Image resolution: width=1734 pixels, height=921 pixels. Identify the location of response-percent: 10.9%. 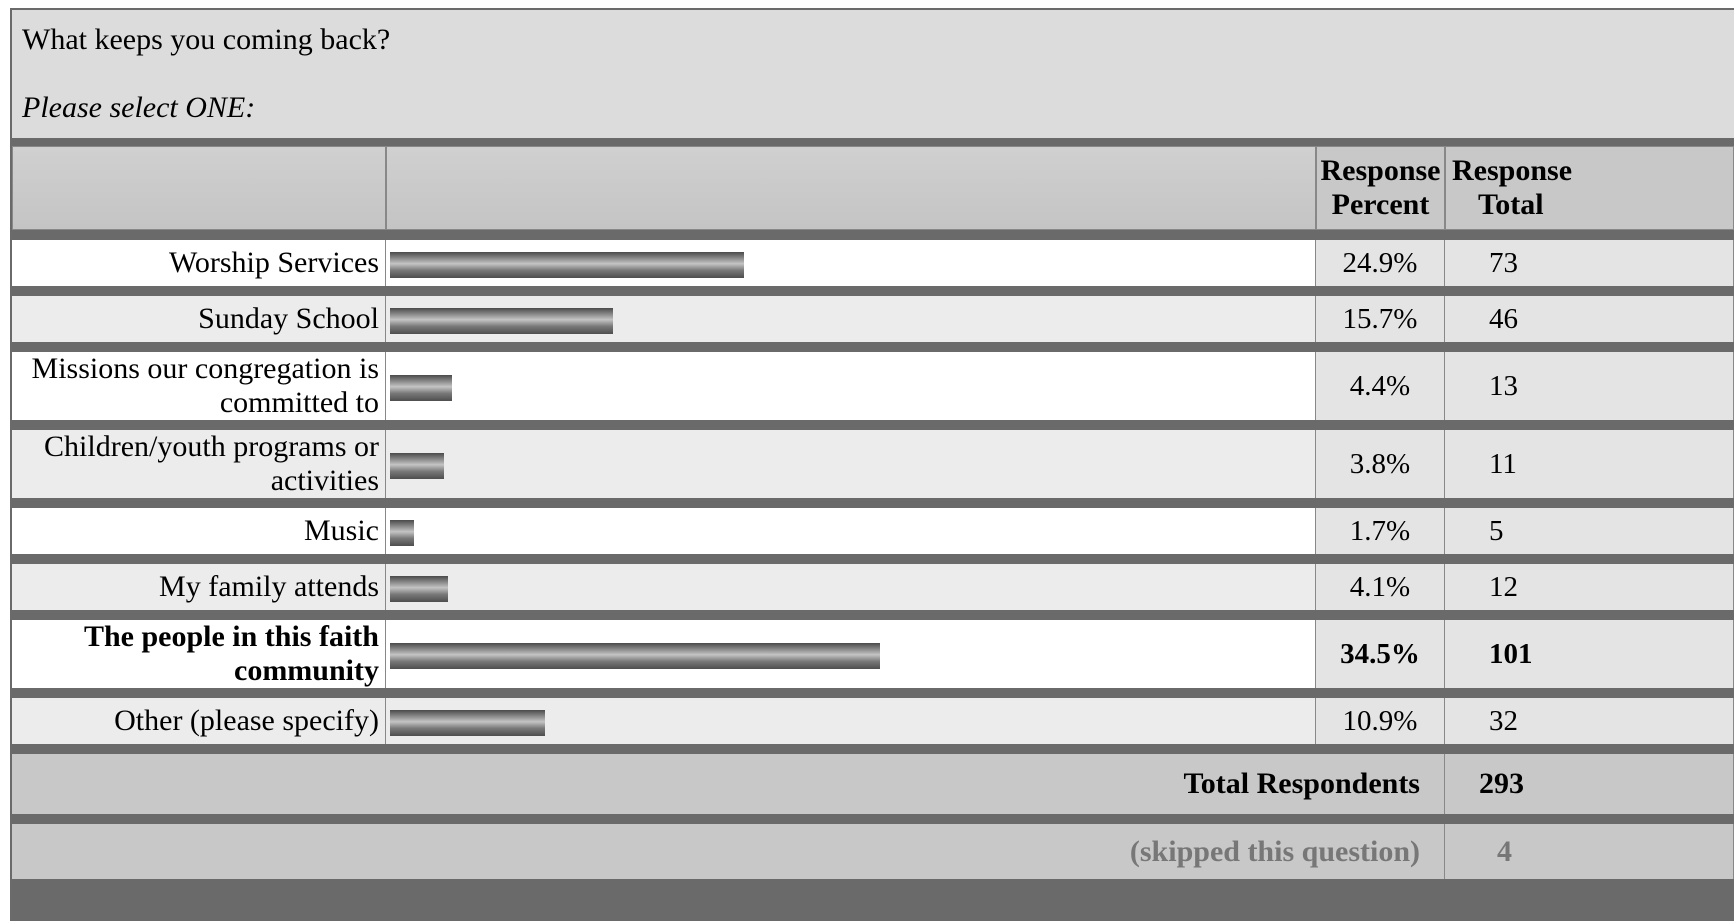
(1380, 721).